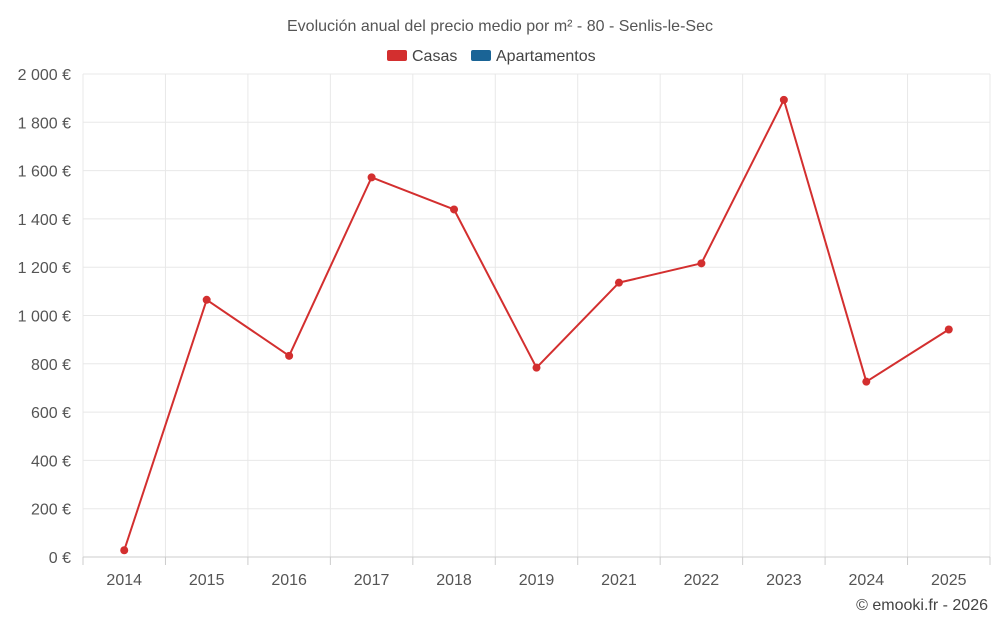  I want to click on legend: Casas Apartamentos, so click(491, 56).